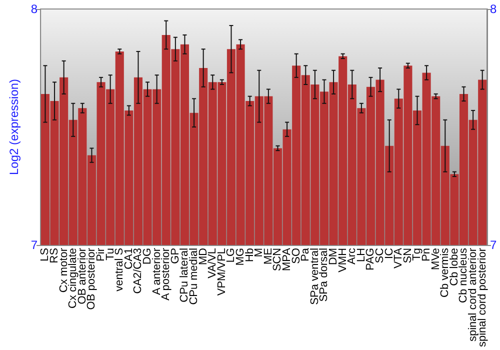  What do you see at coordinates (250, 255) in the screenshot?
I see `x-tick-label: Hb` at bounding box center [250, 255].